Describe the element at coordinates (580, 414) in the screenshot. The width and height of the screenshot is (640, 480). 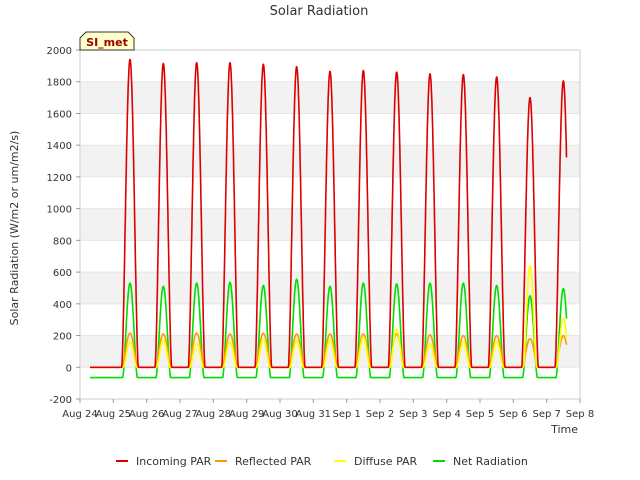
I see `x-tick-label: Sep 8` at that location.